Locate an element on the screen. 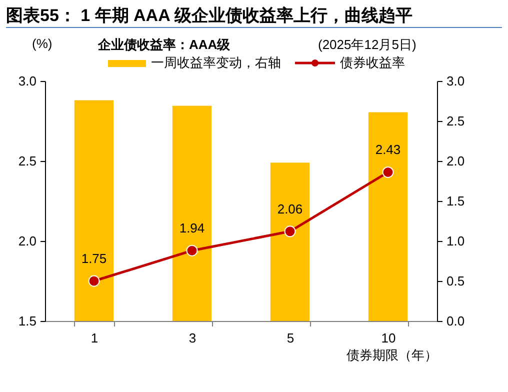  data-label: 1.75 is located at coordinates (94, 258).